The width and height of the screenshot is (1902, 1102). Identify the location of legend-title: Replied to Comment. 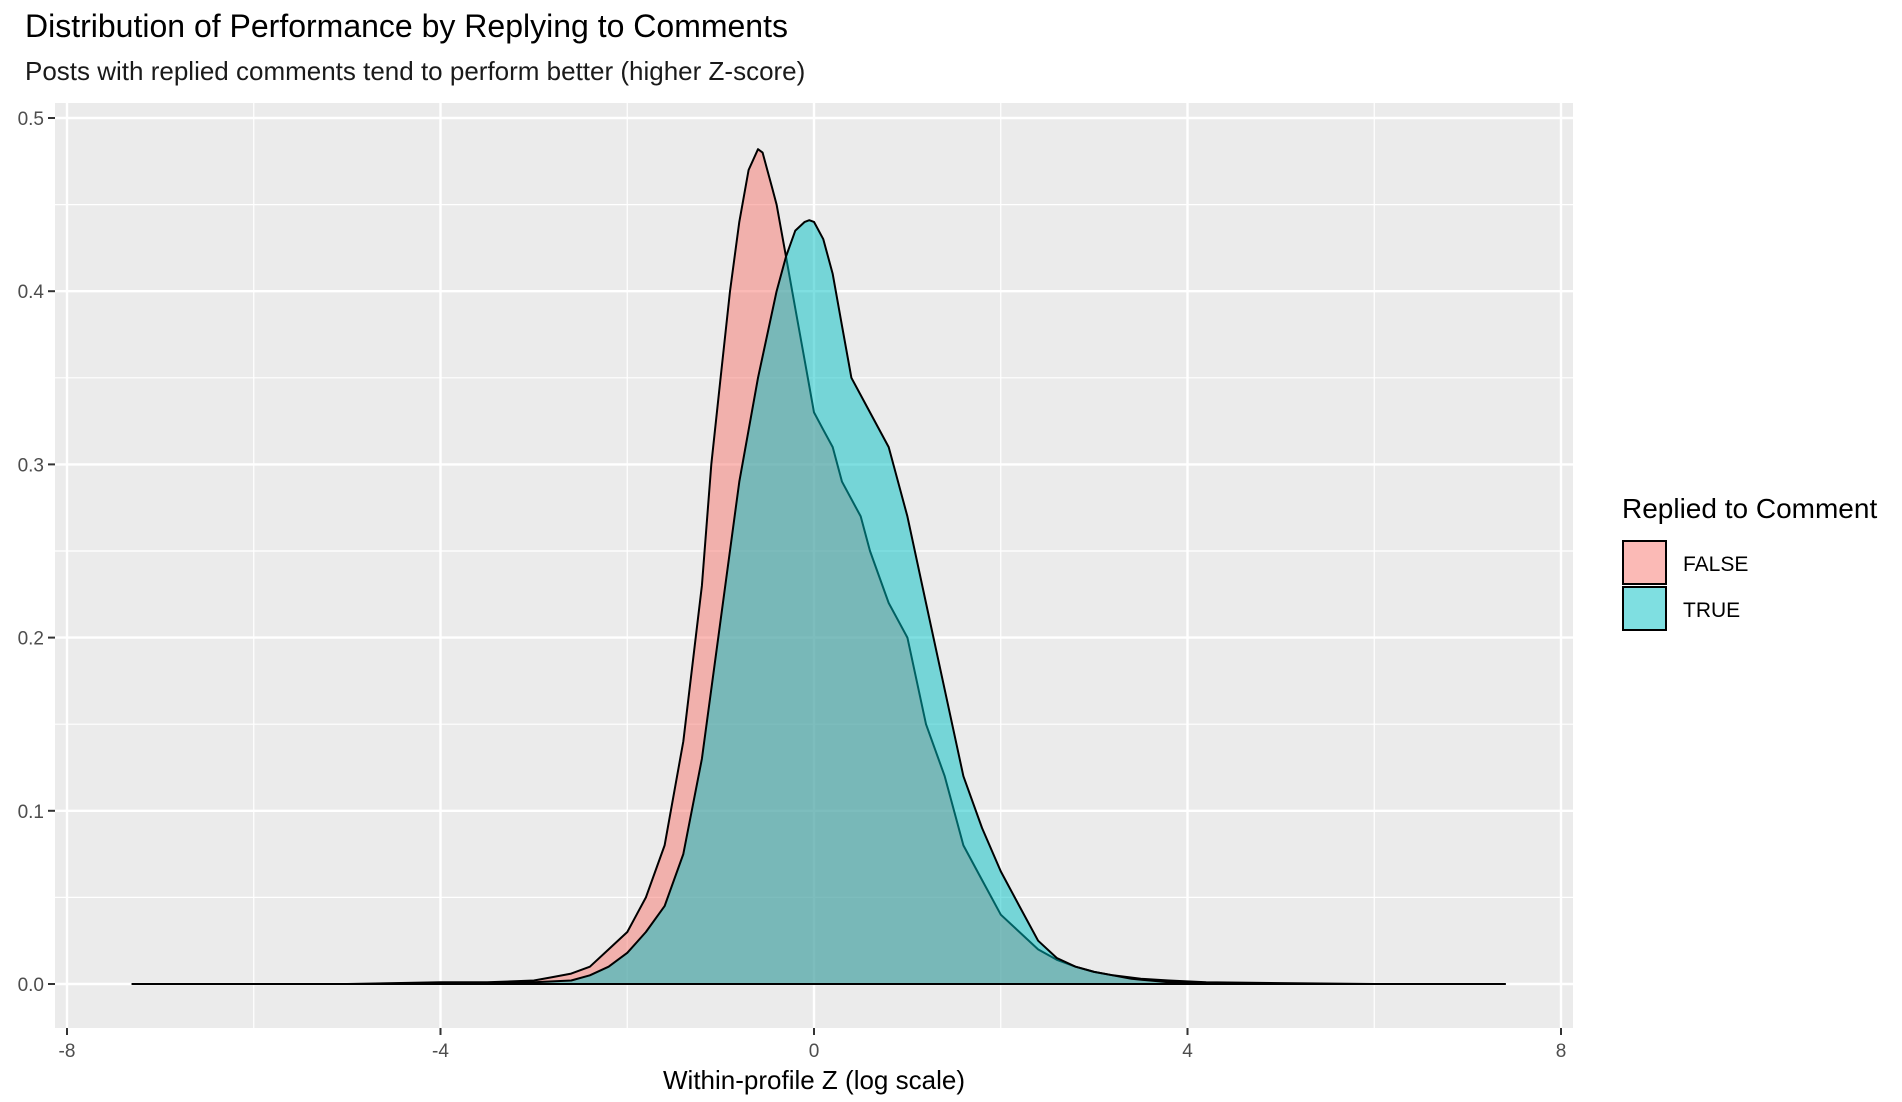
(1749, 508).